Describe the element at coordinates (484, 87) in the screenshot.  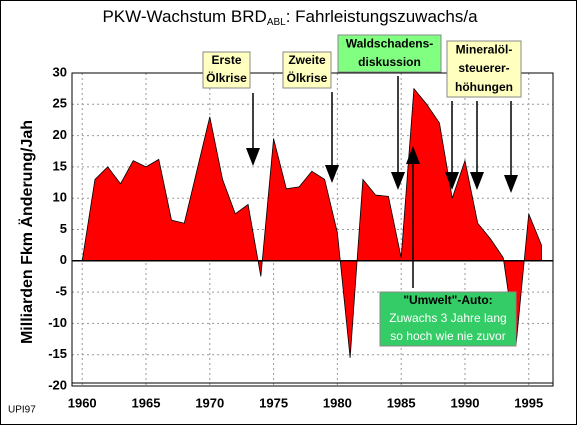
I see `annotation-text: höhungen` at that location.